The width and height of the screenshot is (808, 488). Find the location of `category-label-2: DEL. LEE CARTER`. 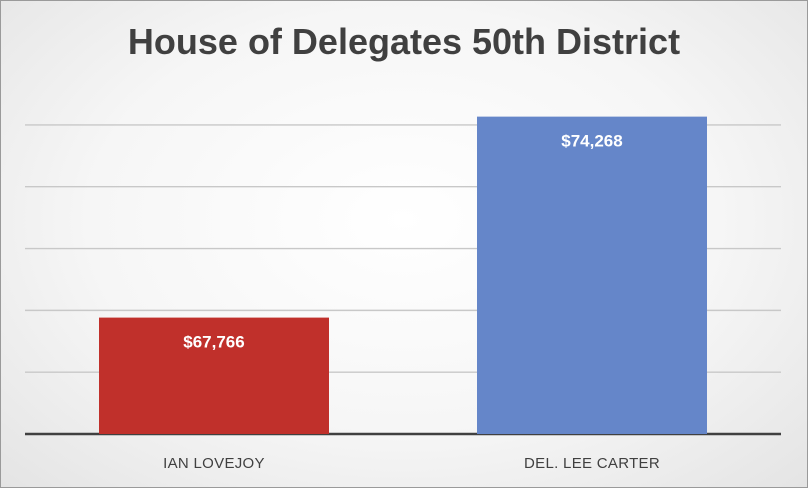

category-label-2: DEL. LEE CARTER is located at coordinates (592, 463).